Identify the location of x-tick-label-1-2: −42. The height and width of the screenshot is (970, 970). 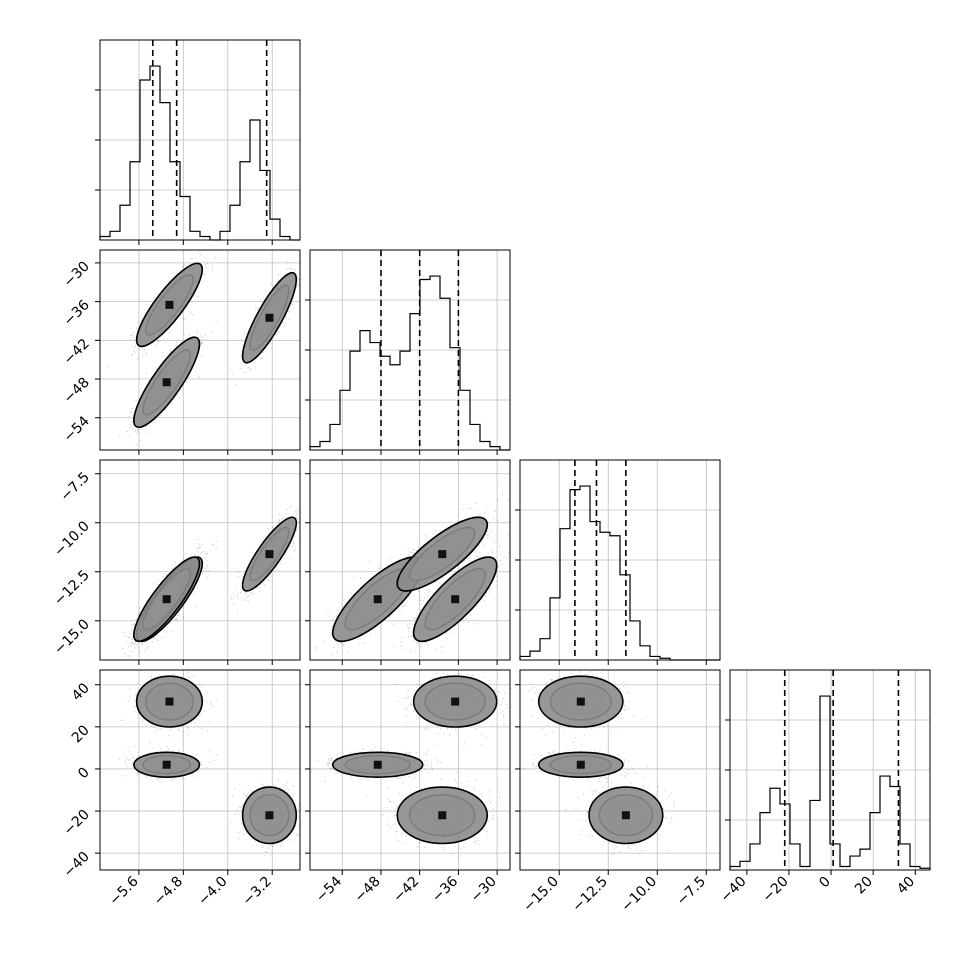
(406, 890).